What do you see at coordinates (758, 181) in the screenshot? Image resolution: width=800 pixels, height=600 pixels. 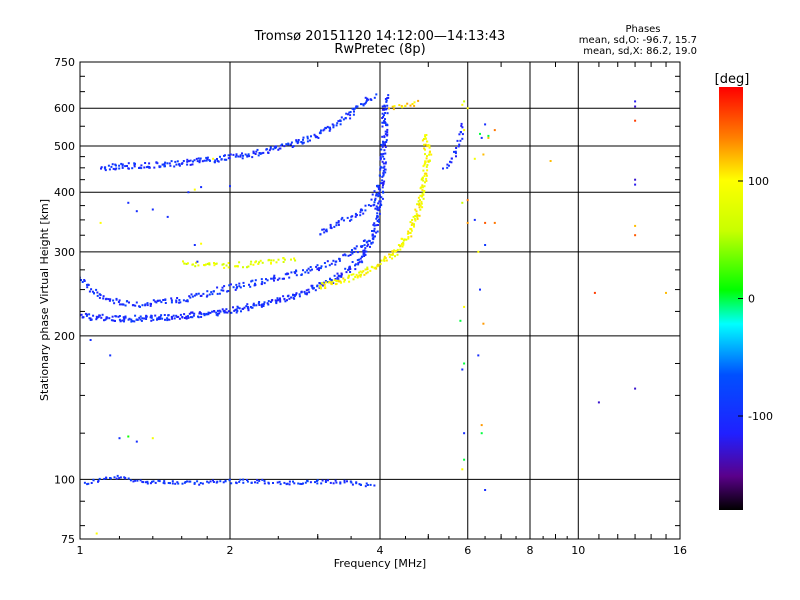 I see `colorbar-tick-label: 100` at bounding box center [758, 181].